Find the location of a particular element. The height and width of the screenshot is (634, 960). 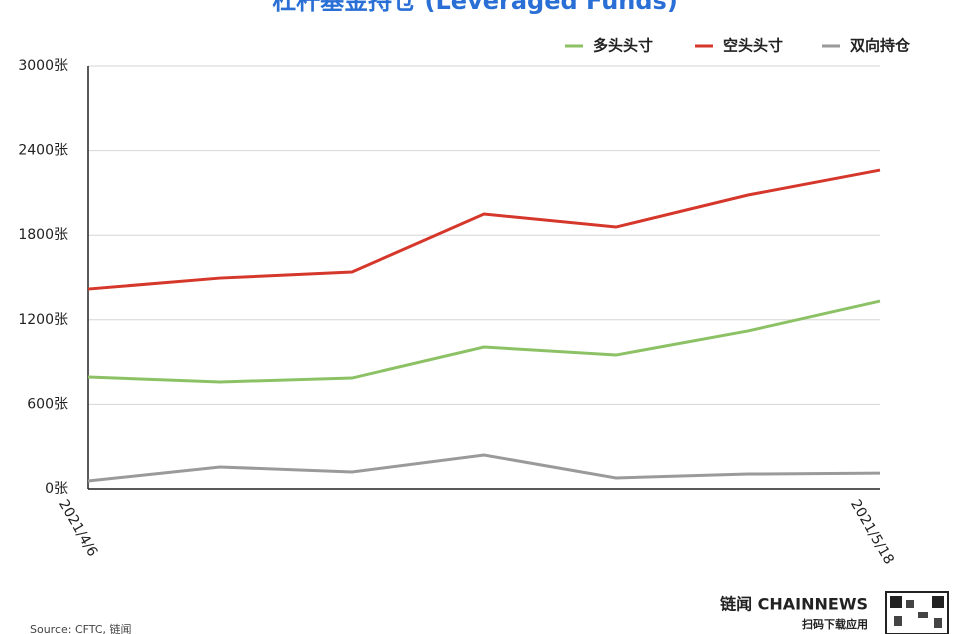

y-tick-label: 1200张 is located at coordinates (43, 320).